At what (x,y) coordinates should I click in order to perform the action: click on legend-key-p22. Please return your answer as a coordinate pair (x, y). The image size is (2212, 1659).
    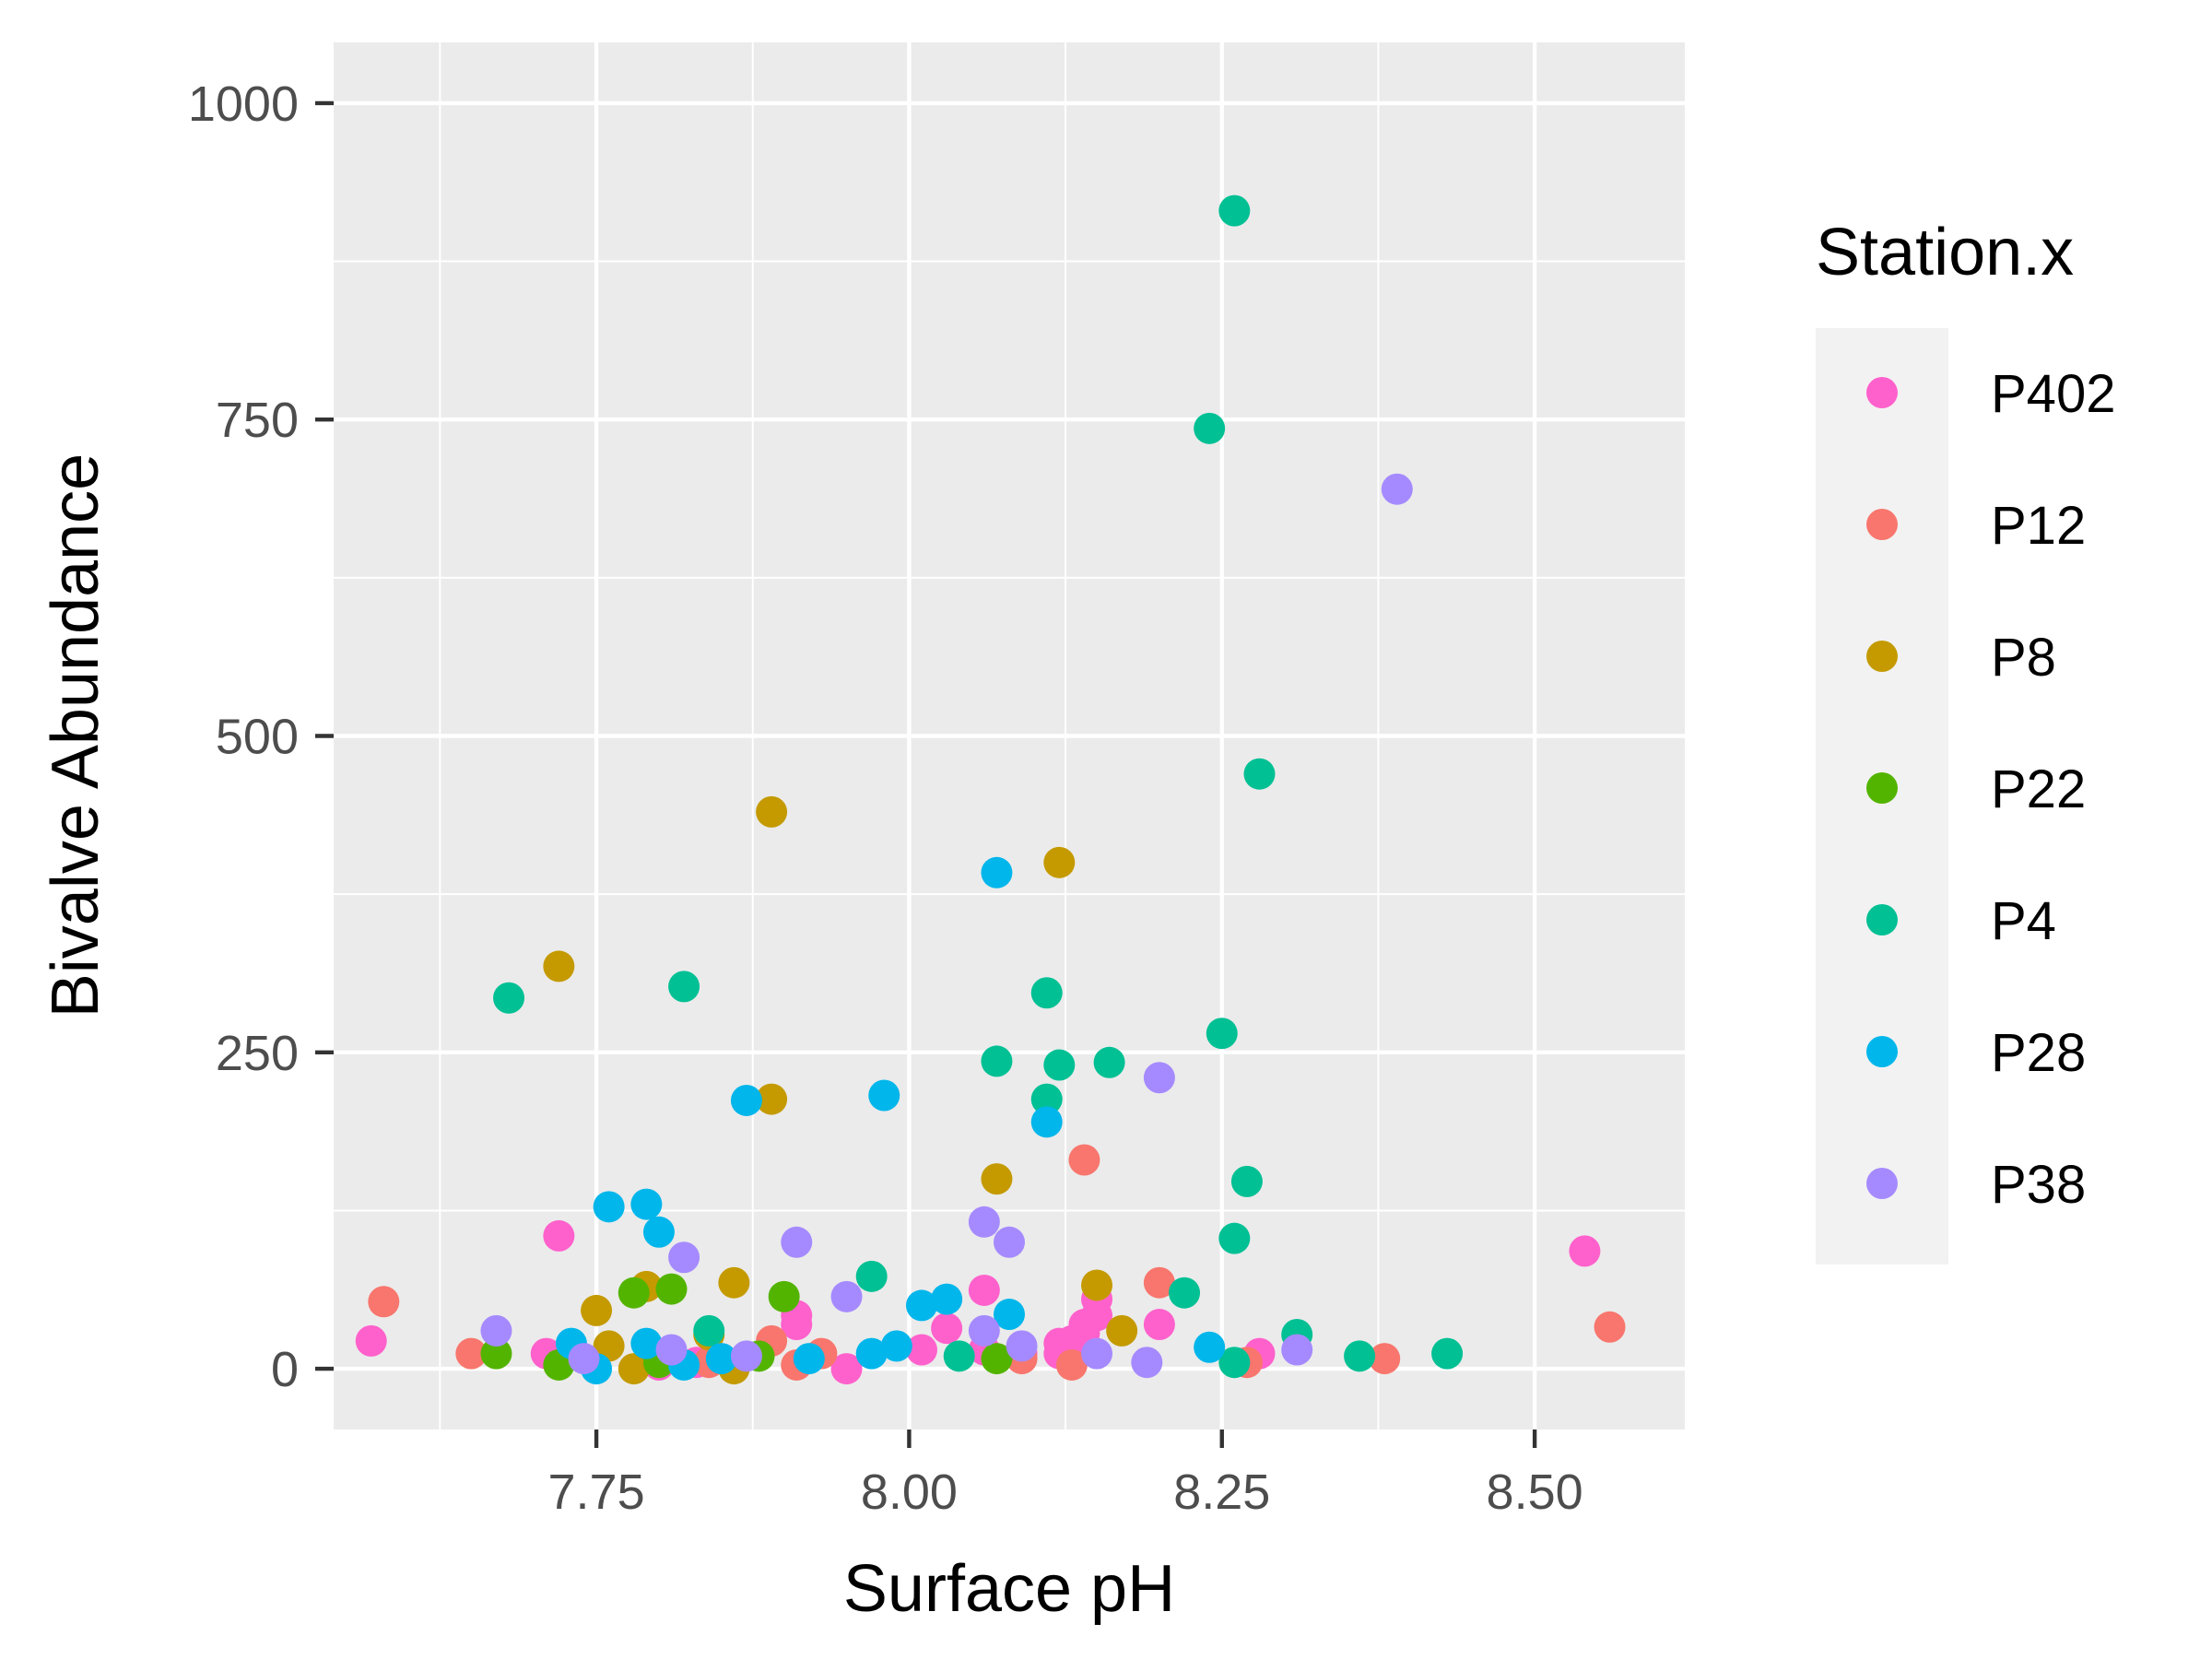
    Looking at the image, I should click on (1882, 788).